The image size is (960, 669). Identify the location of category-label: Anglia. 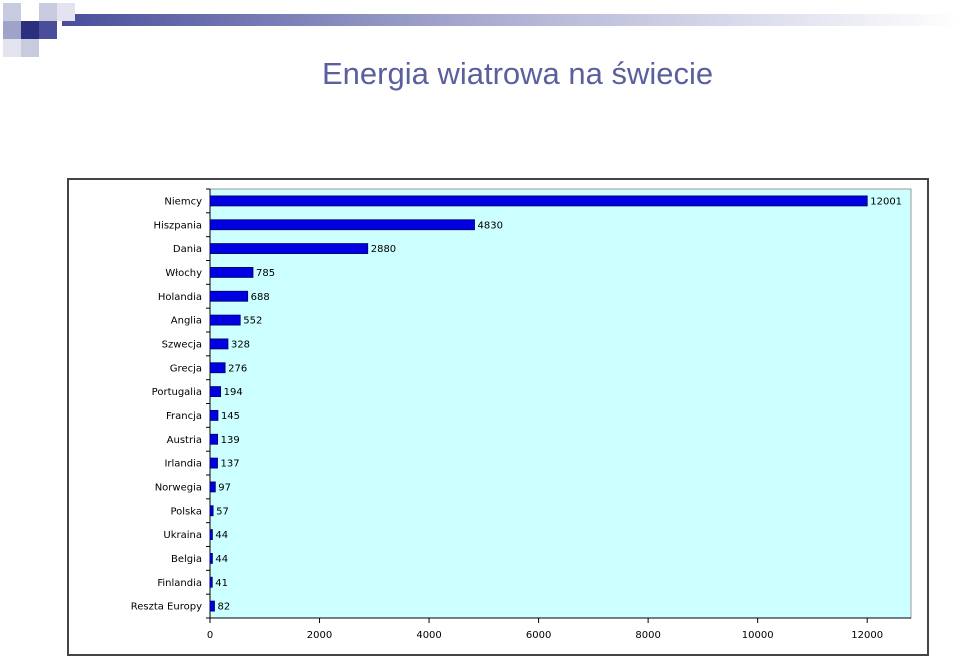
(186, 321).